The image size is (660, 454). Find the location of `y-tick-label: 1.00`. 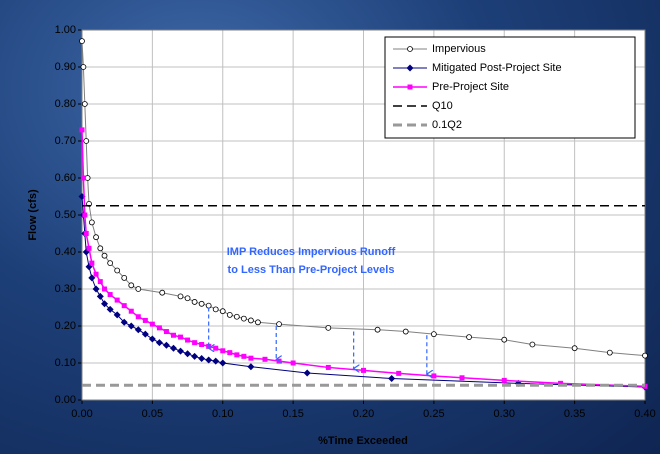

y-tick-label: 1.00 is located at coordinates (65, 30).